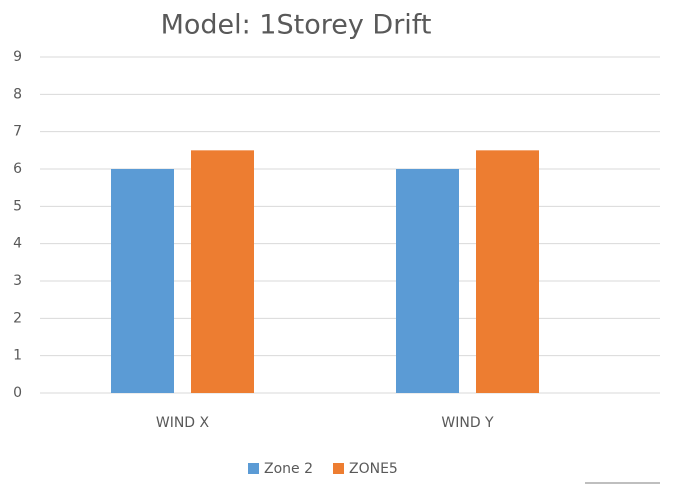 The height and width of the screenshot is (486, 675). Describe the element at coordinates (467, 423) in the screenshot. I see `x-tick-label: WIND Y` at that location.